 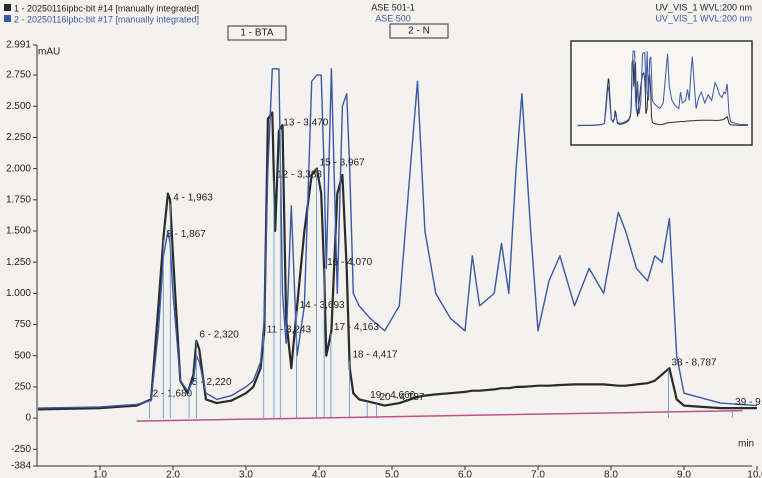 What do you see at coordinates (22, 324) in the screenshot?
I see `y-tick-label: 750` at bounding box center [22, 324].